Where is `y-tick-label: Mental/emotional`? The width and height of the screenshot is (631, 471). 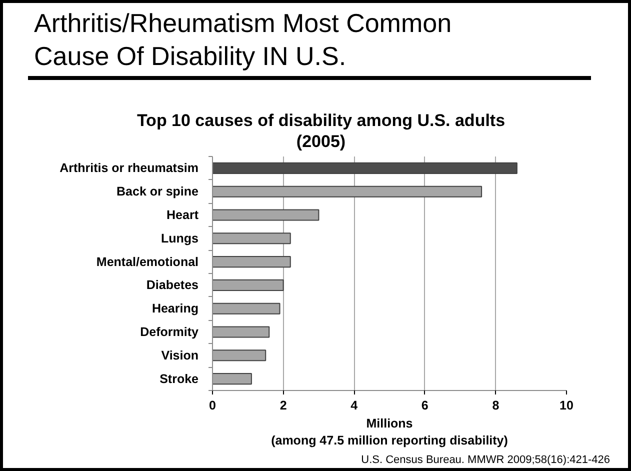 y-tick-label: Mental/emotional is located at coordinates (147, 261).